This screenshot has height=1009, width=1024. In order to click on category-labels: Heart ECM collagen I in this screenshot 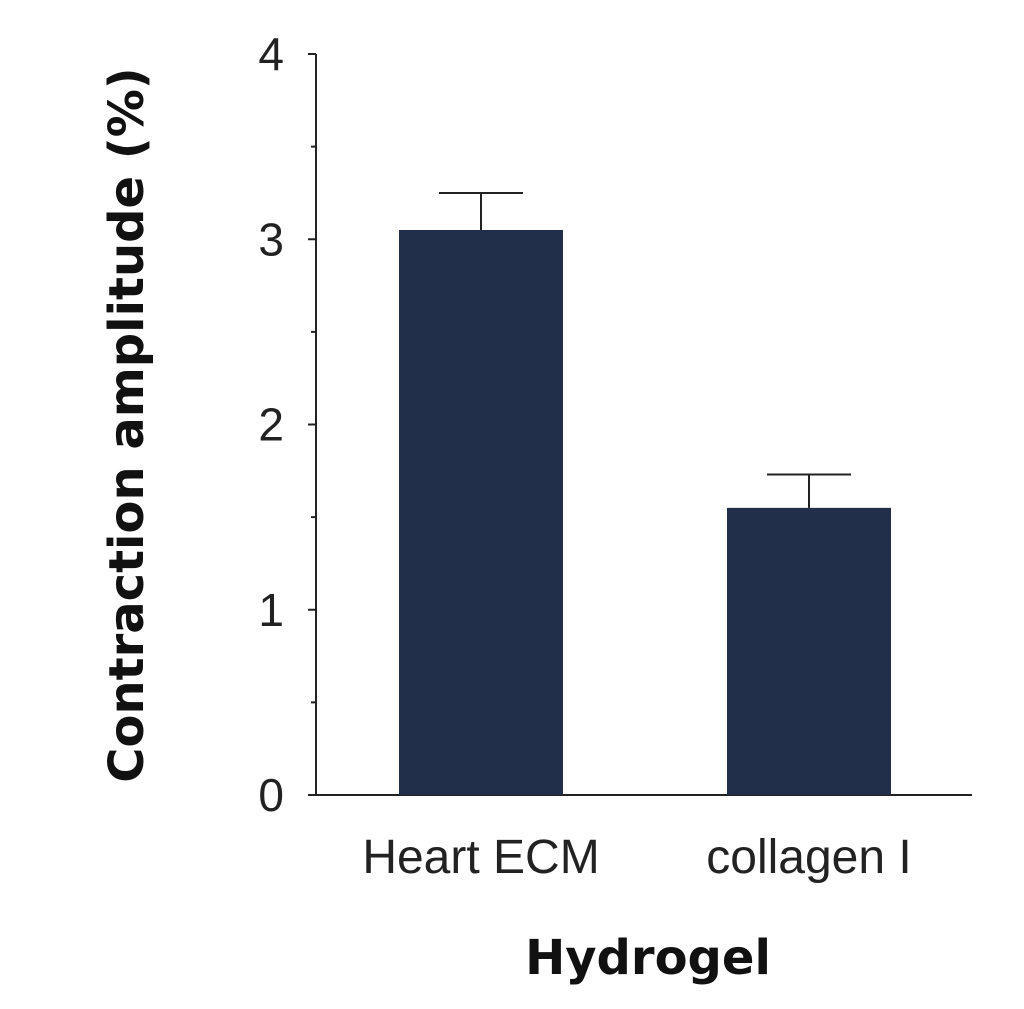, I will do `click(636, 857)`.